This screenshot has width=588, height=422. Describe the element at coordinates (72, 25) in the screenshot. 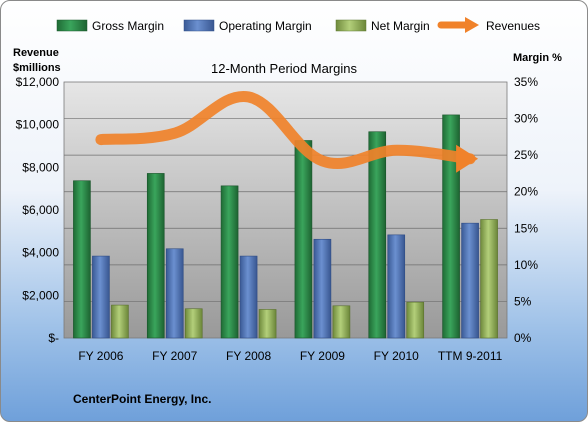

I see `legend-swatch-gross-margin` at that location.